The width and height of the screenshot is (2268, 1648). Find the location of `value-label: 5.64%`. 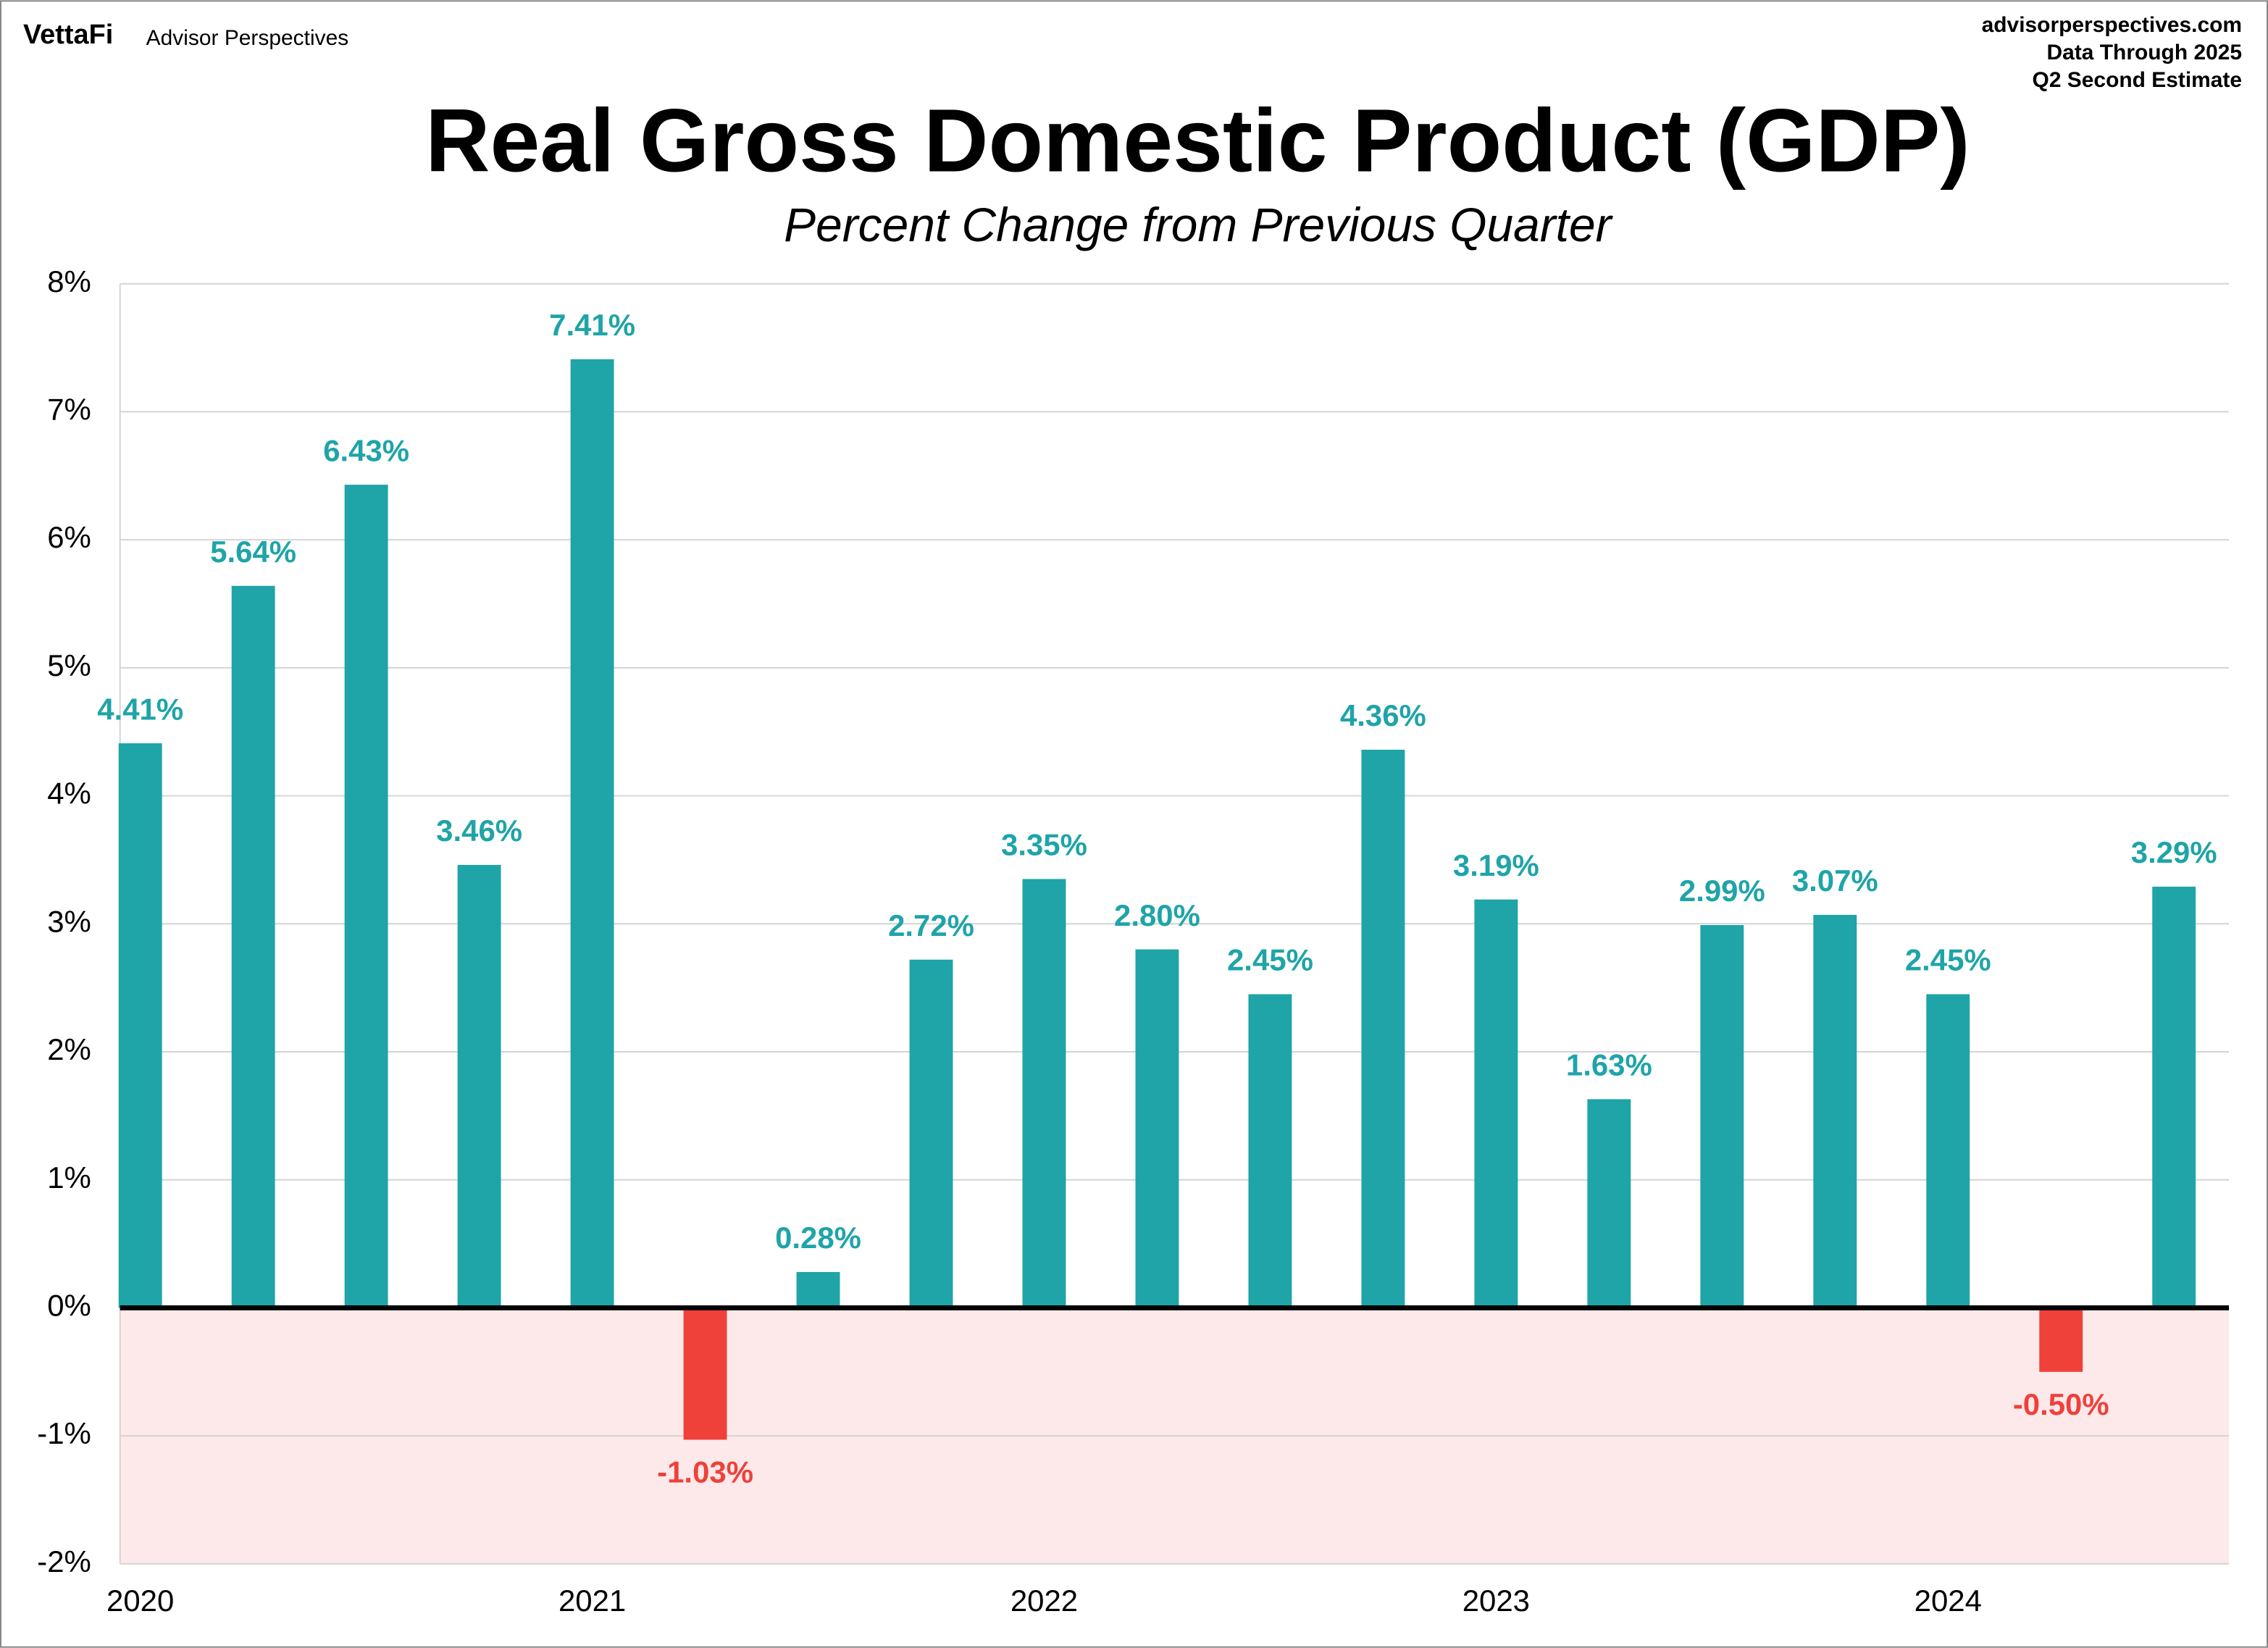

value-label: 5.64% is located at coordinates (253, 552).